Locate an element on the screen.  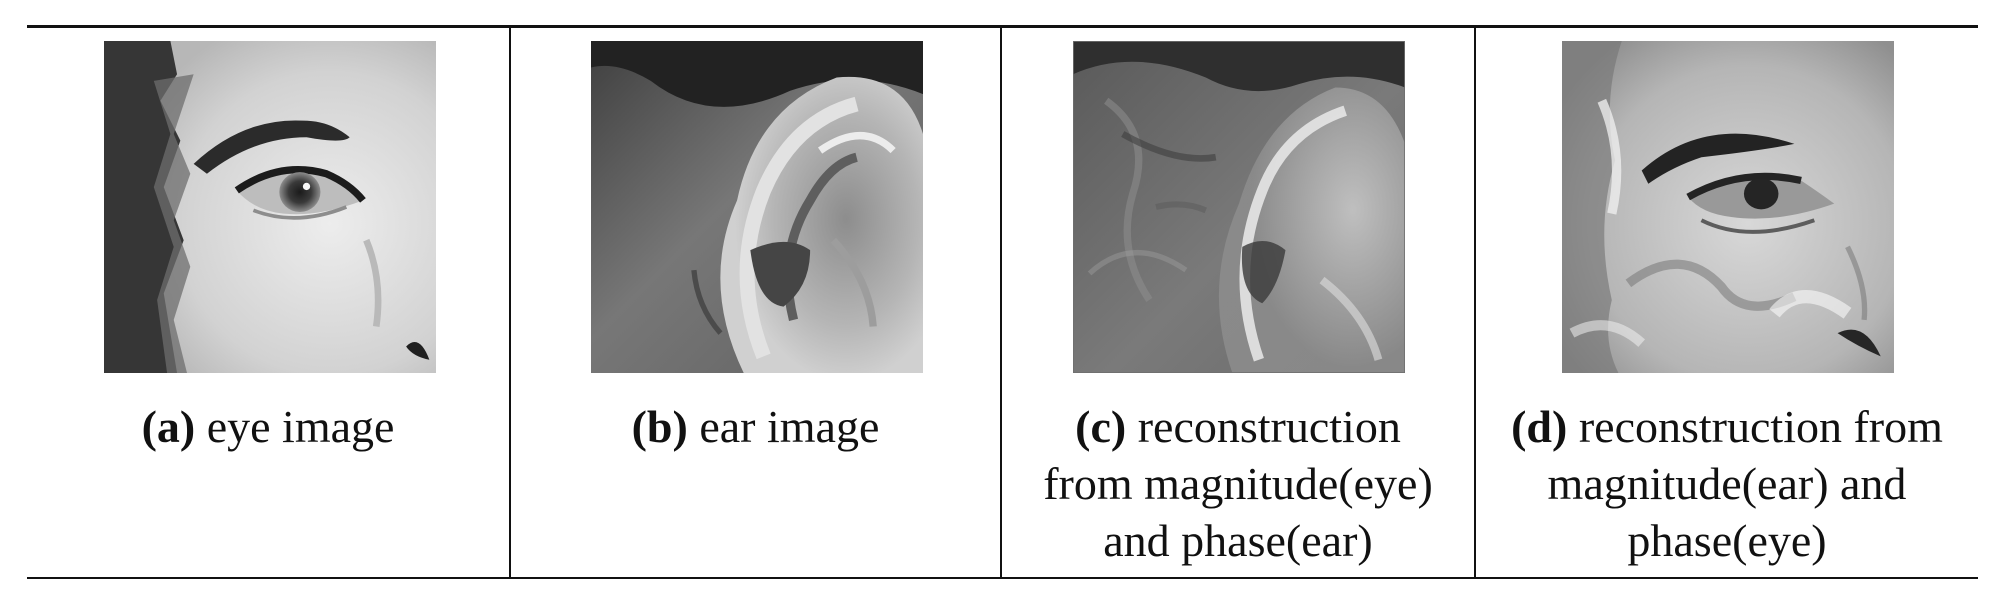
panel-a-letter: (a) is located at coordinates (168, 426).